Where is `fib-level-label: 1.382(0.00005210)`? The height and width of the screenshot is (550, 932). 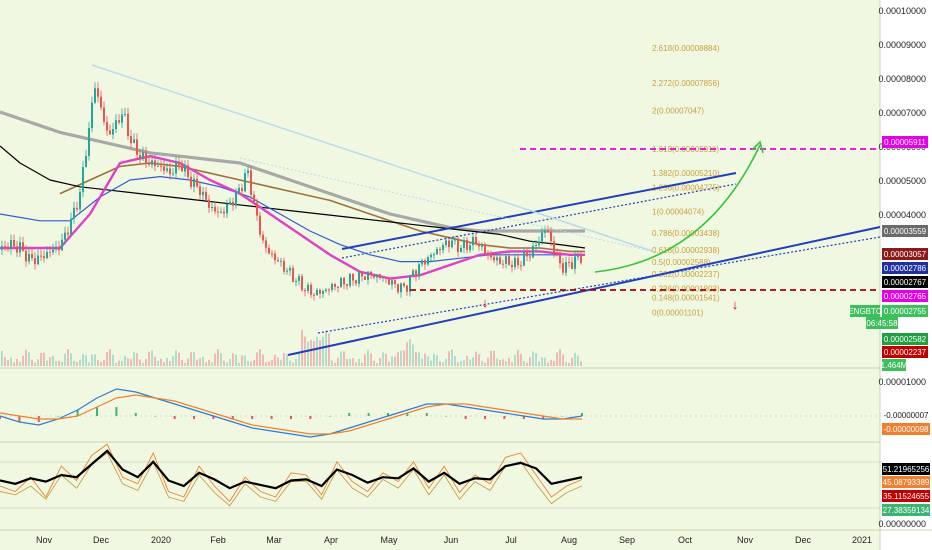
fib-level-label: 1.382(0.00005210) is located at coordinates (686, 173).